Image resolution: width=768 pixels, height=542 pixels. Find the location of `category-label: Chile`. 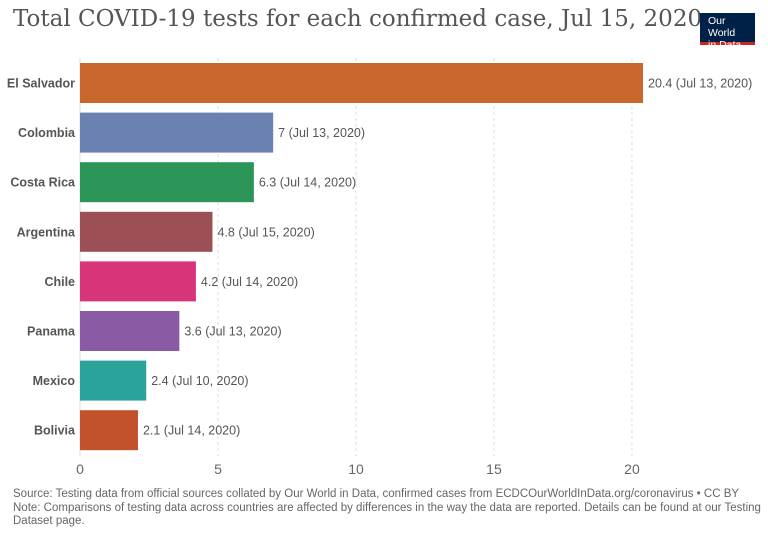

category-label: Chile is located at coordinates (59, 282).